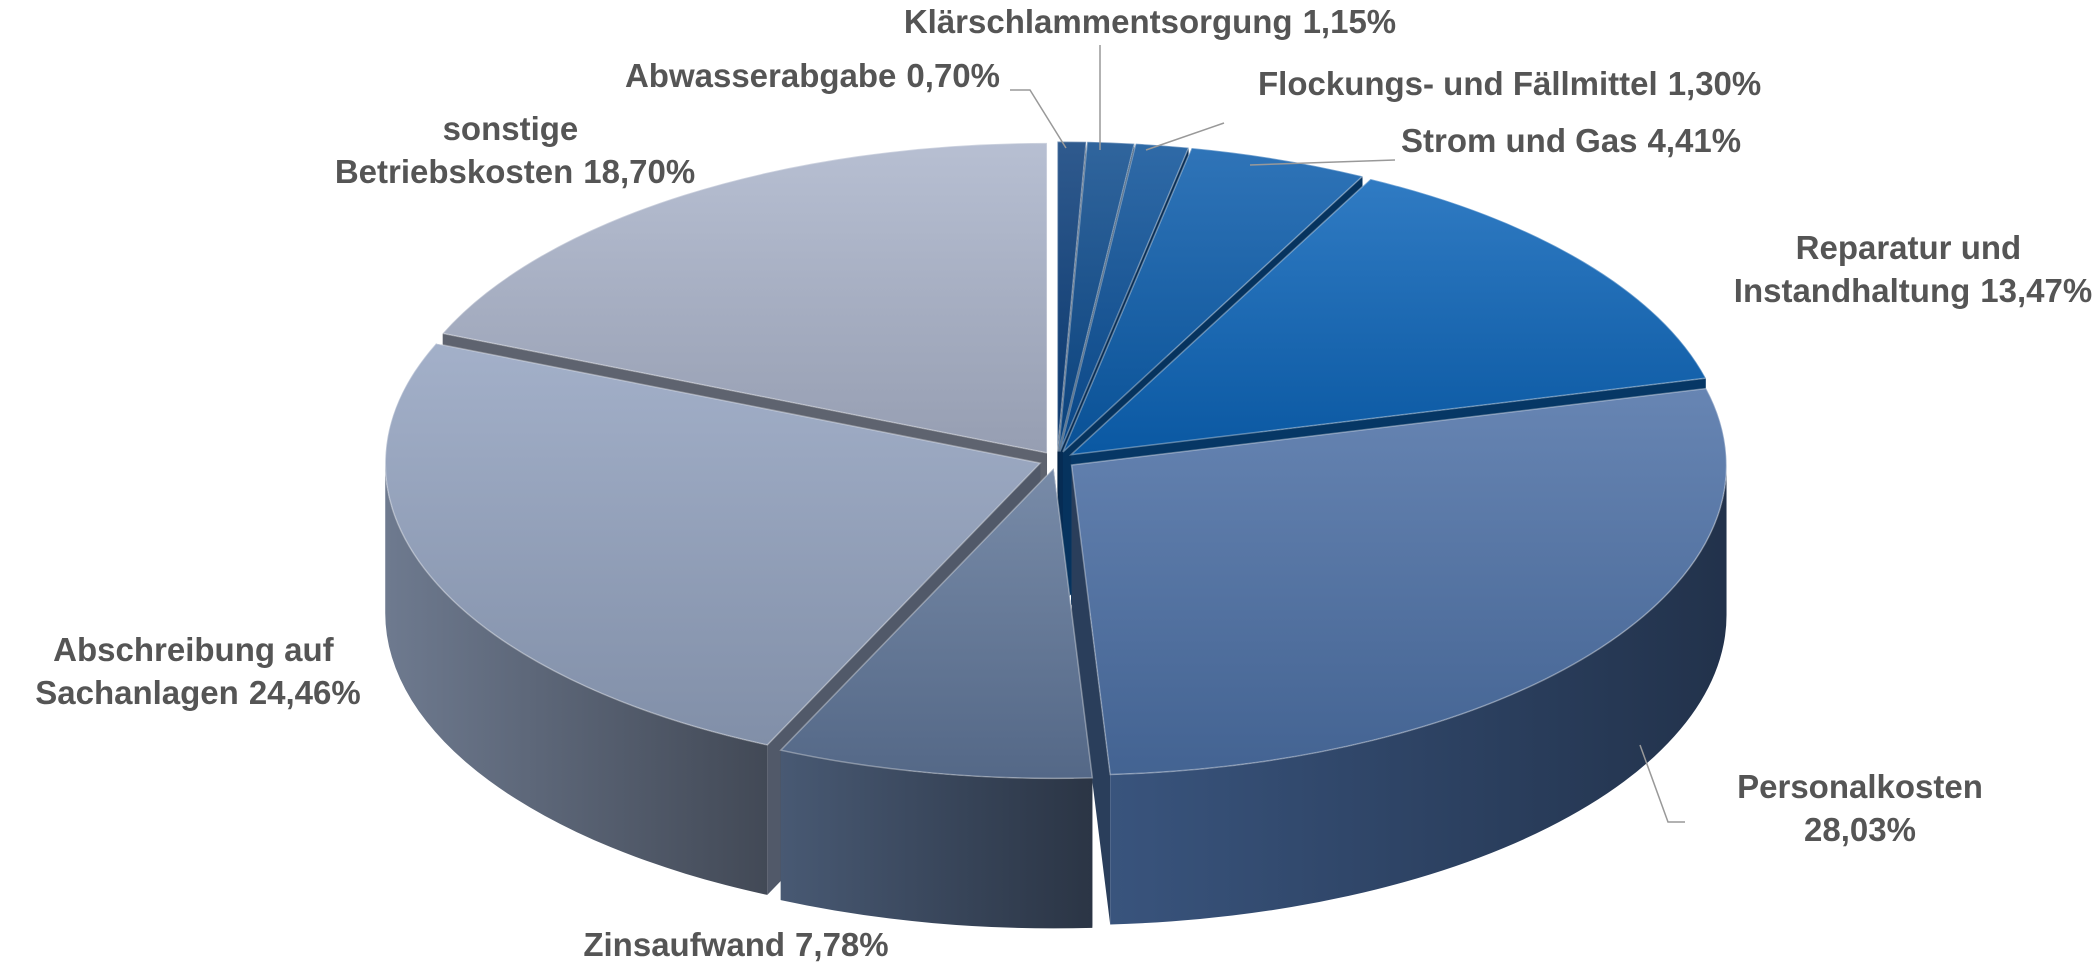 Image resolution: width=2098 pixels, height=966 pixels. I want to click on data-label: Personalkosten 28,03%, so click(1860, 808).